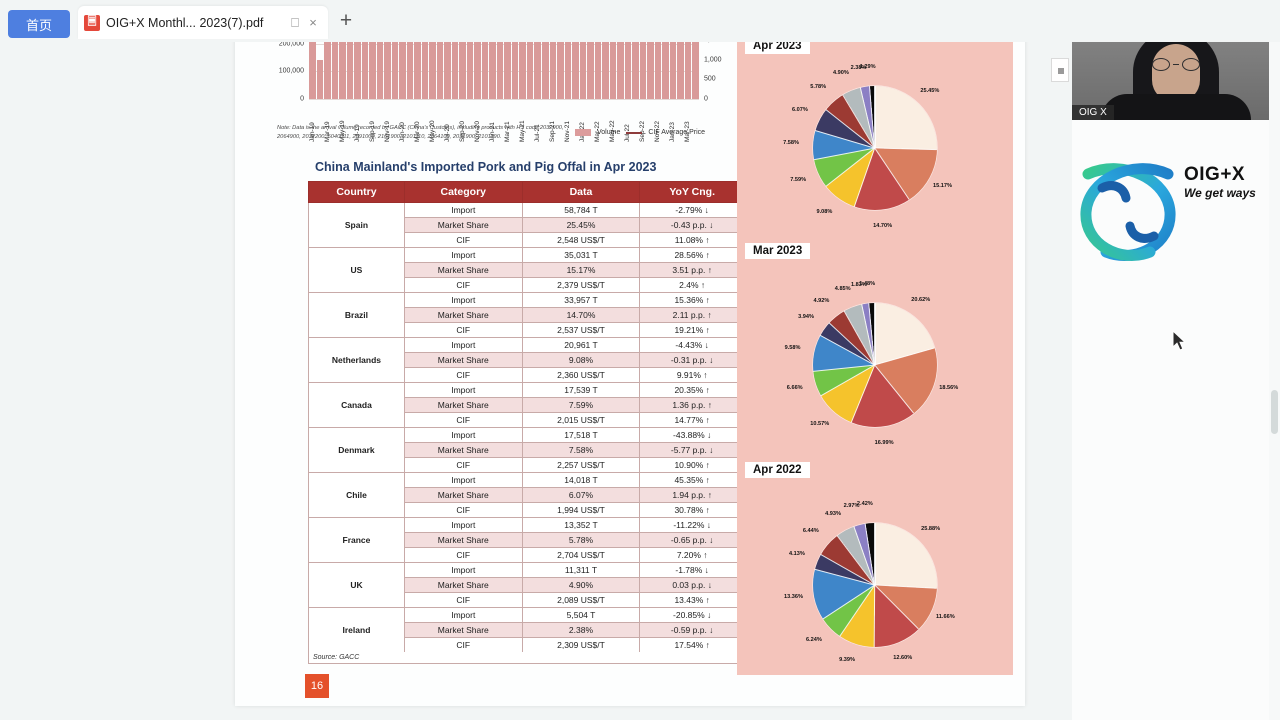 The width and height of the screenshot is (1280, 720). I want to click on table-cell-data: 2.38%, so click(581, 630).